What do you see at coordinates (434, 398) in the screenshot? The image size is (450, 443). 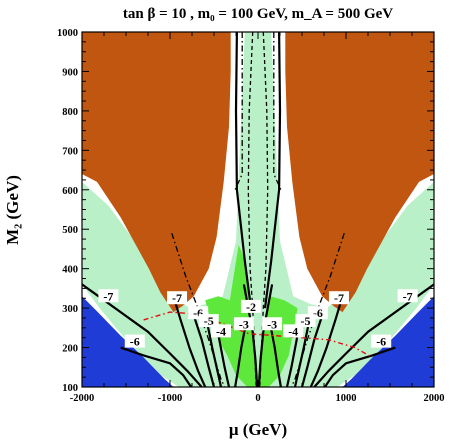 I see `x-tick-label: 2000` at bounding box center [434, 398].